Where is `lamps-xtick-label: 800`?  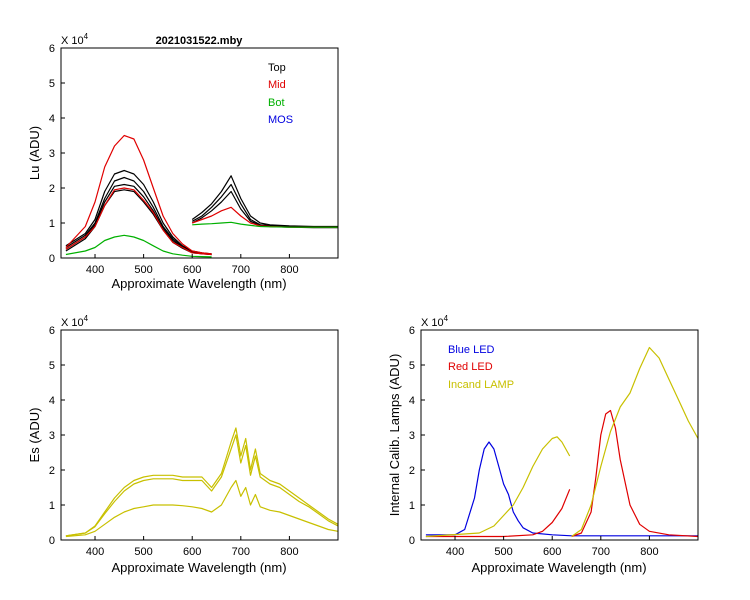
lamps-xtick-label: 800 is located at coordinates (649, 552).